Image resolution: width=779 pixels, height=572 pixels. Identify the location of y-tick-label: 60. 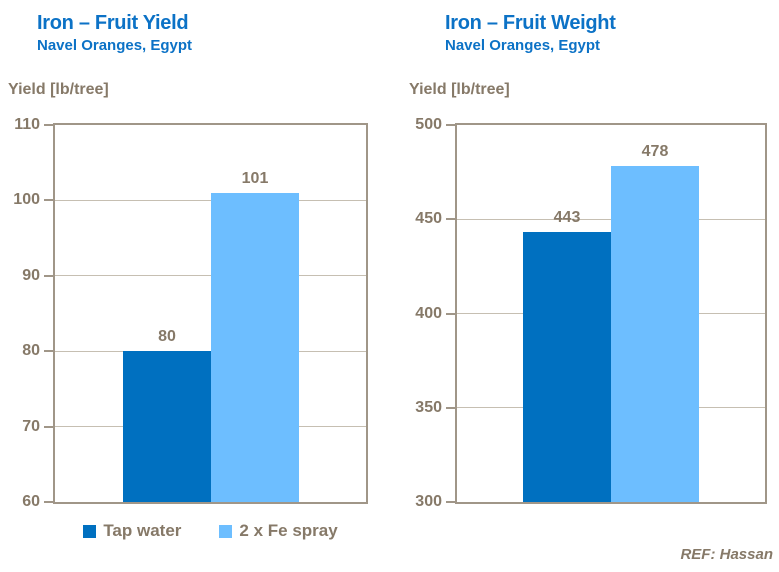
(31, 501).